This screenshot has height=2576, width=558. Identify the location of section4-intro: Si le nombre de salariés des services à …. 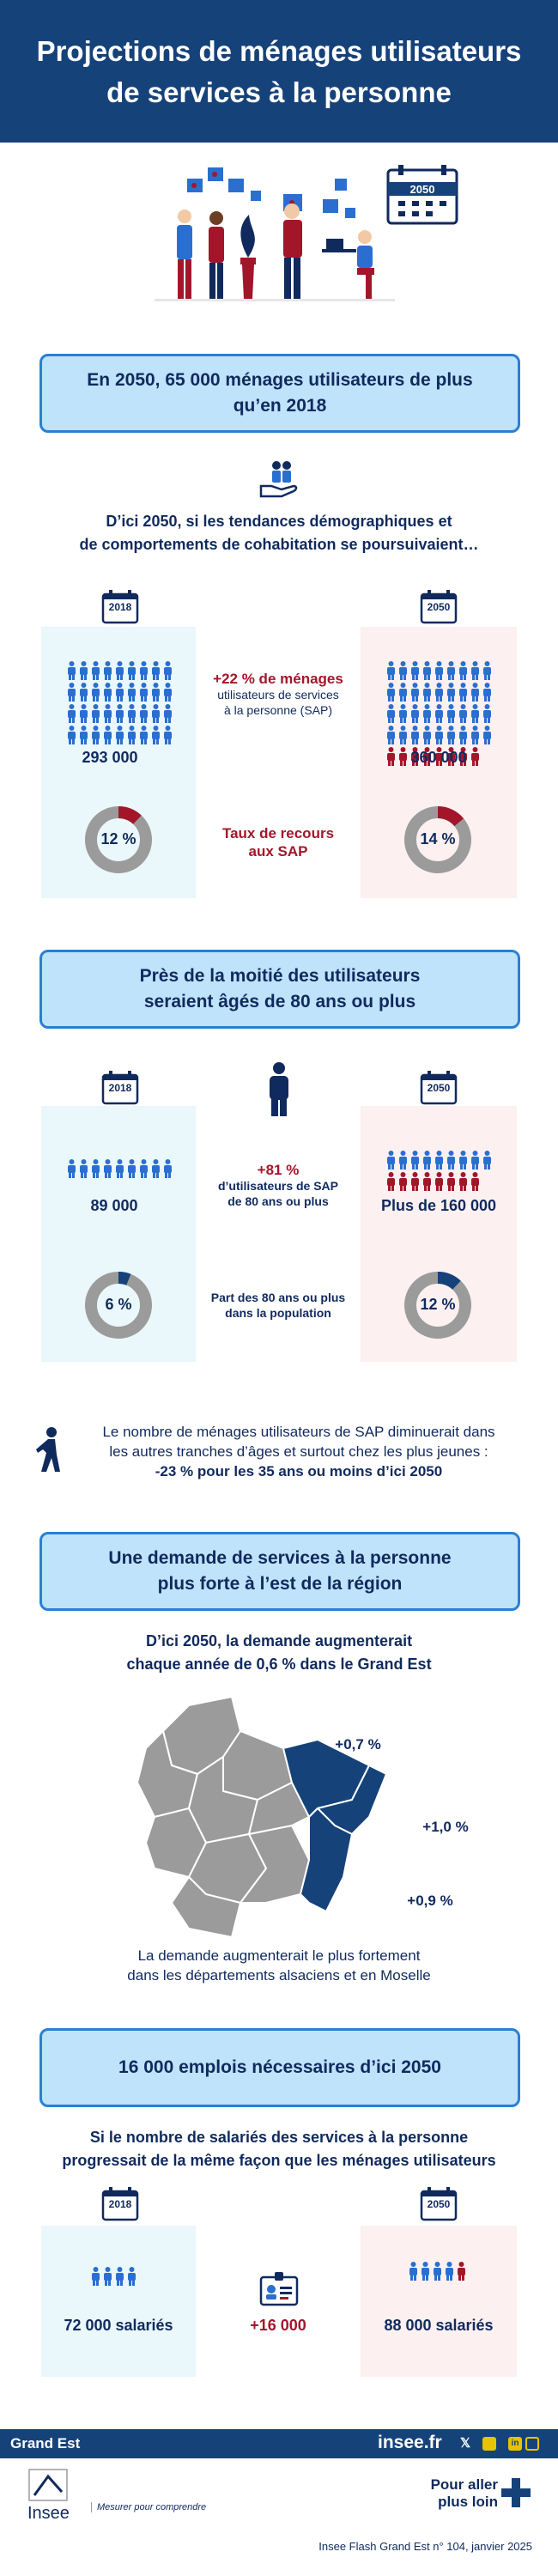
(279, 2149).